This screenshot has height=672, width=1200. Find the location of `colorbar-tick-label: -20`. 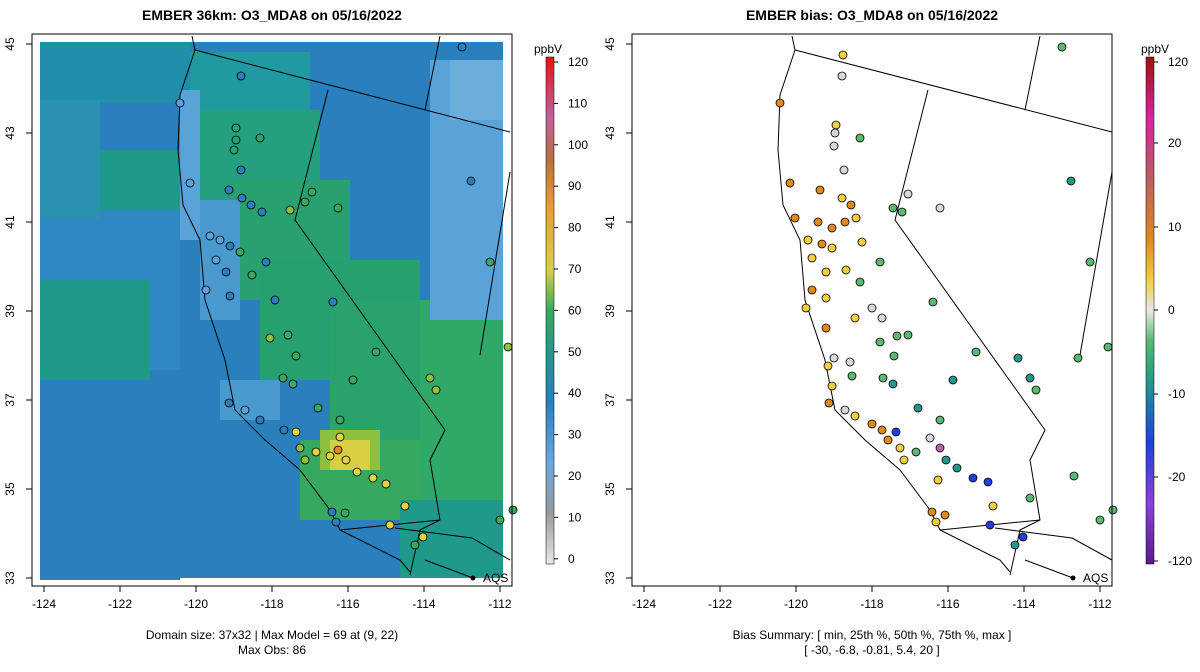

colorbar-tick-label: -20 is located at coordinates (1177, 477).